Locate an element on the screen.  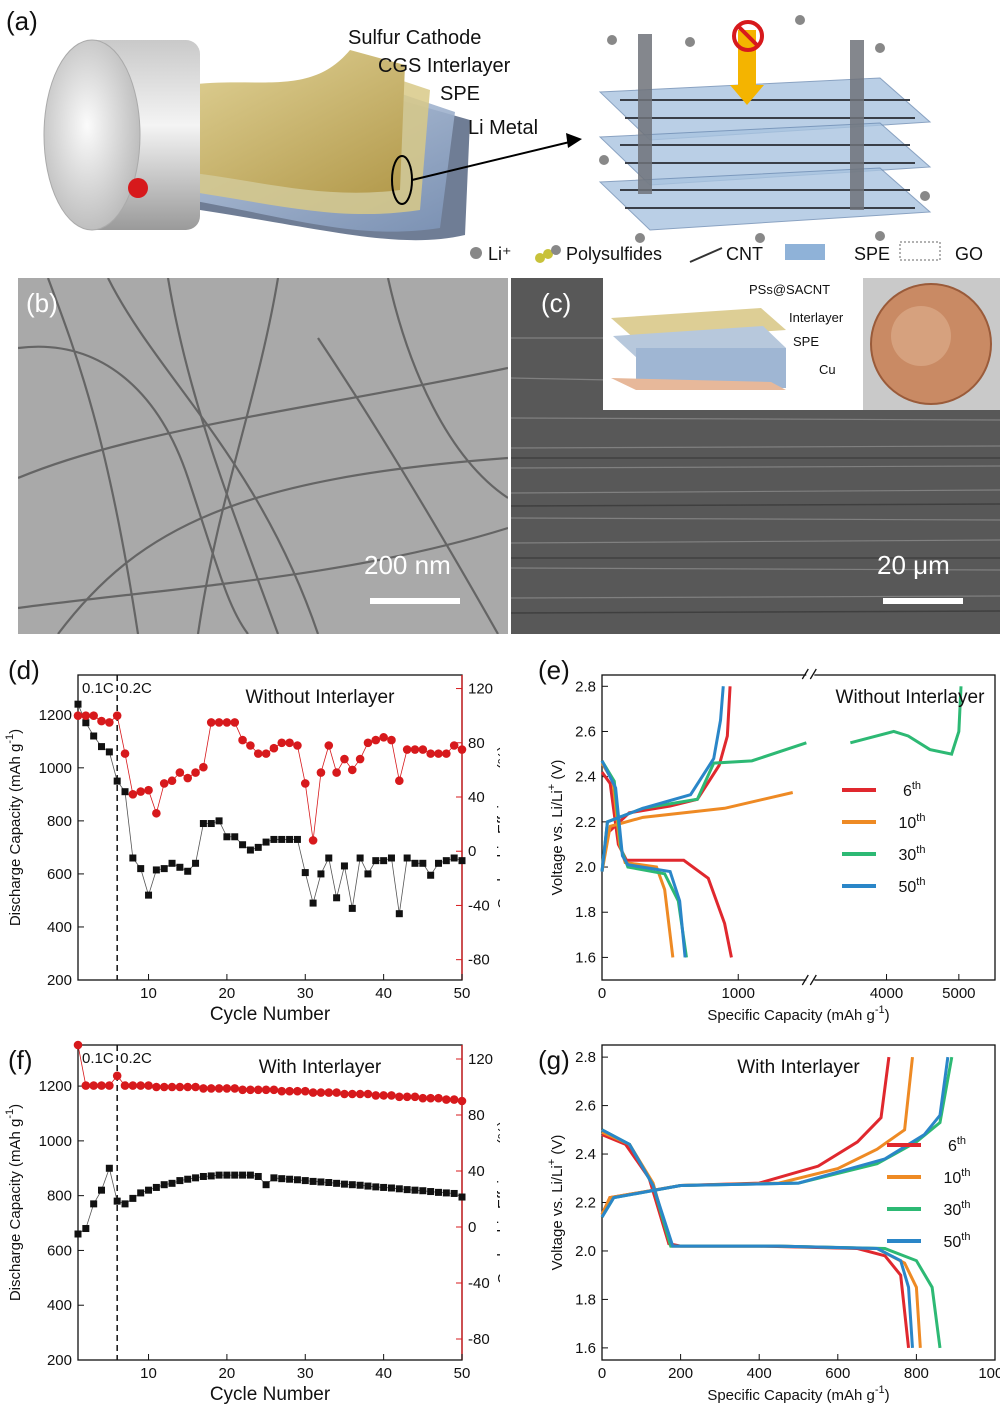
legend-li-ion: Li⁺ is located at coordinates (500, 254).